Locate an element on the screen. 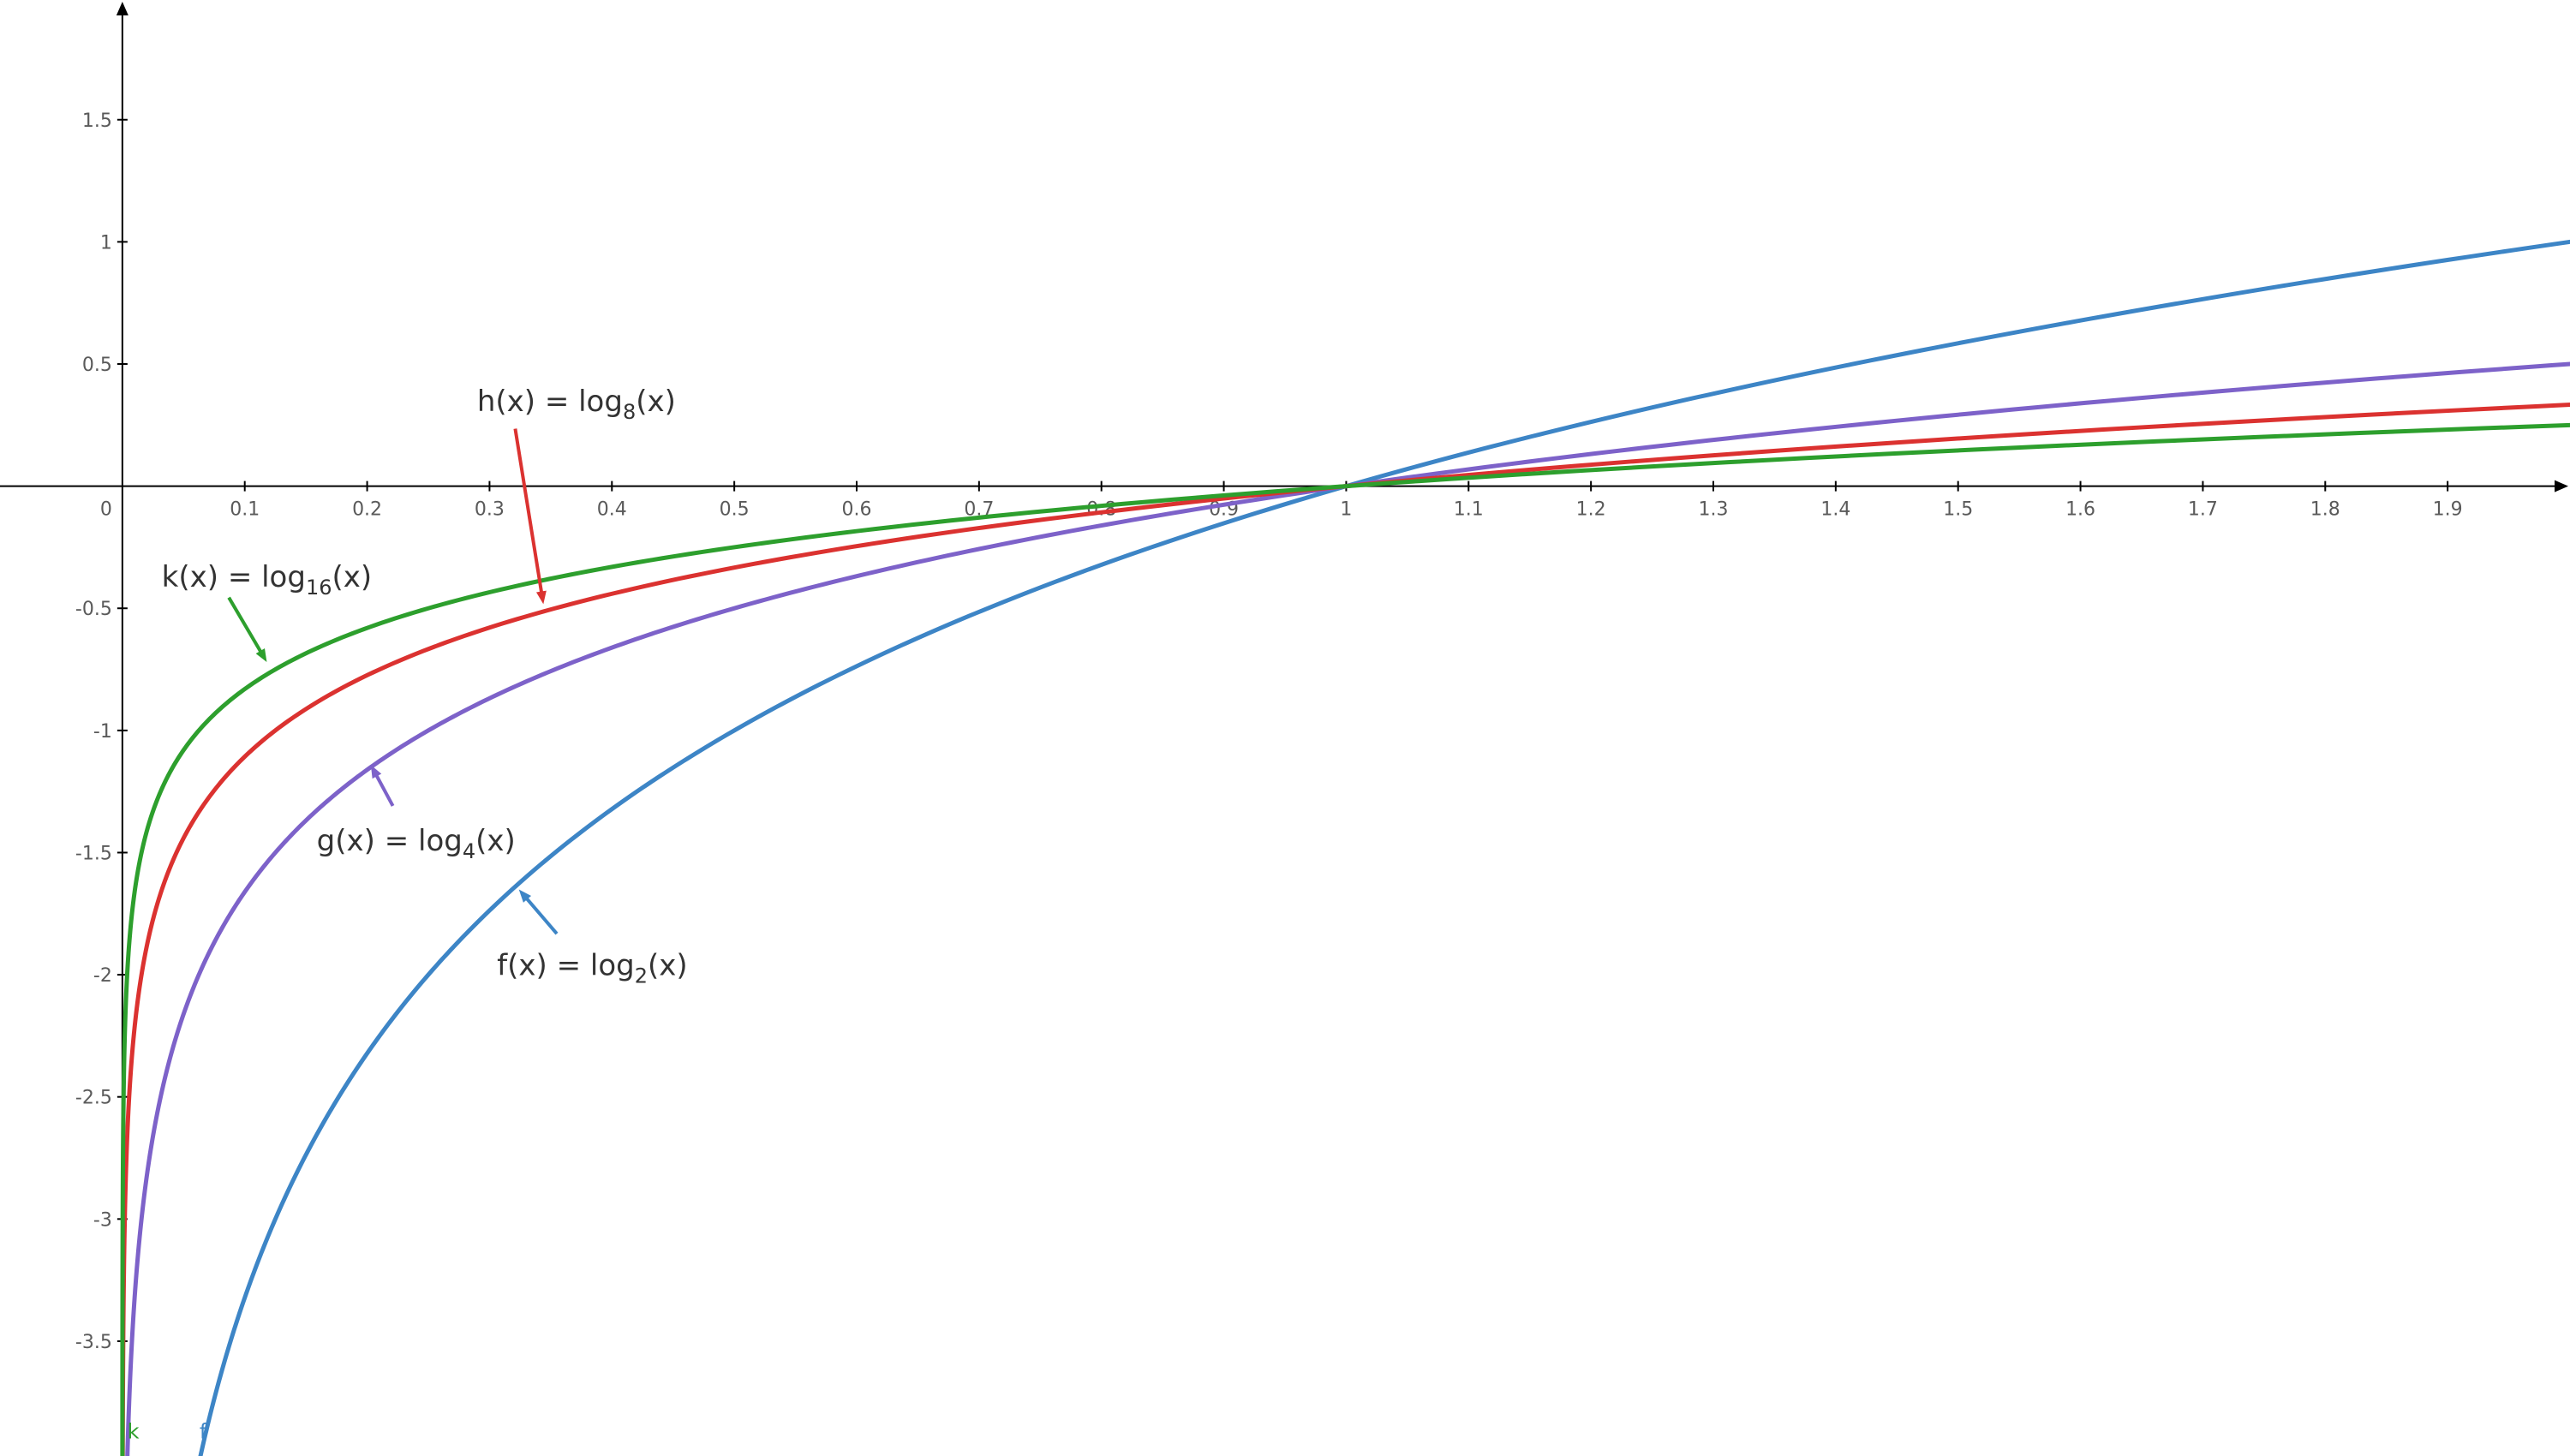 This screenshot has height=1456, width=2570. x-tick-label: 0.6 is located at coordinates (857, 510).